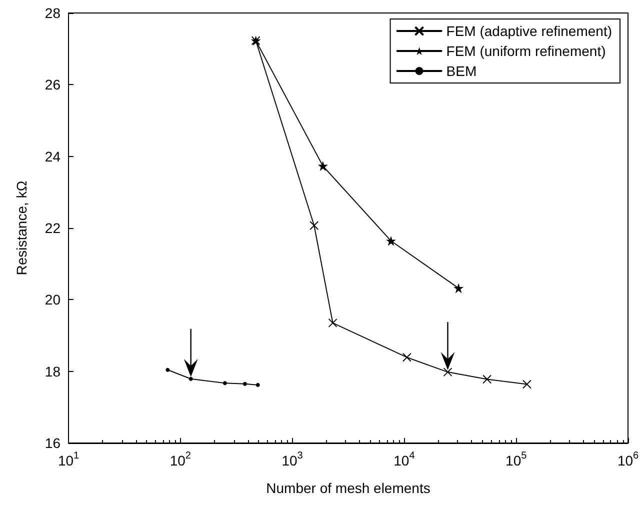 The height and width of the screenshot is (505, 643). What do you see at coordinates (529, 31) in the screenshot?
I see `legend-label: FEM (adaptive refinement)` at bounding box center [529, 31].